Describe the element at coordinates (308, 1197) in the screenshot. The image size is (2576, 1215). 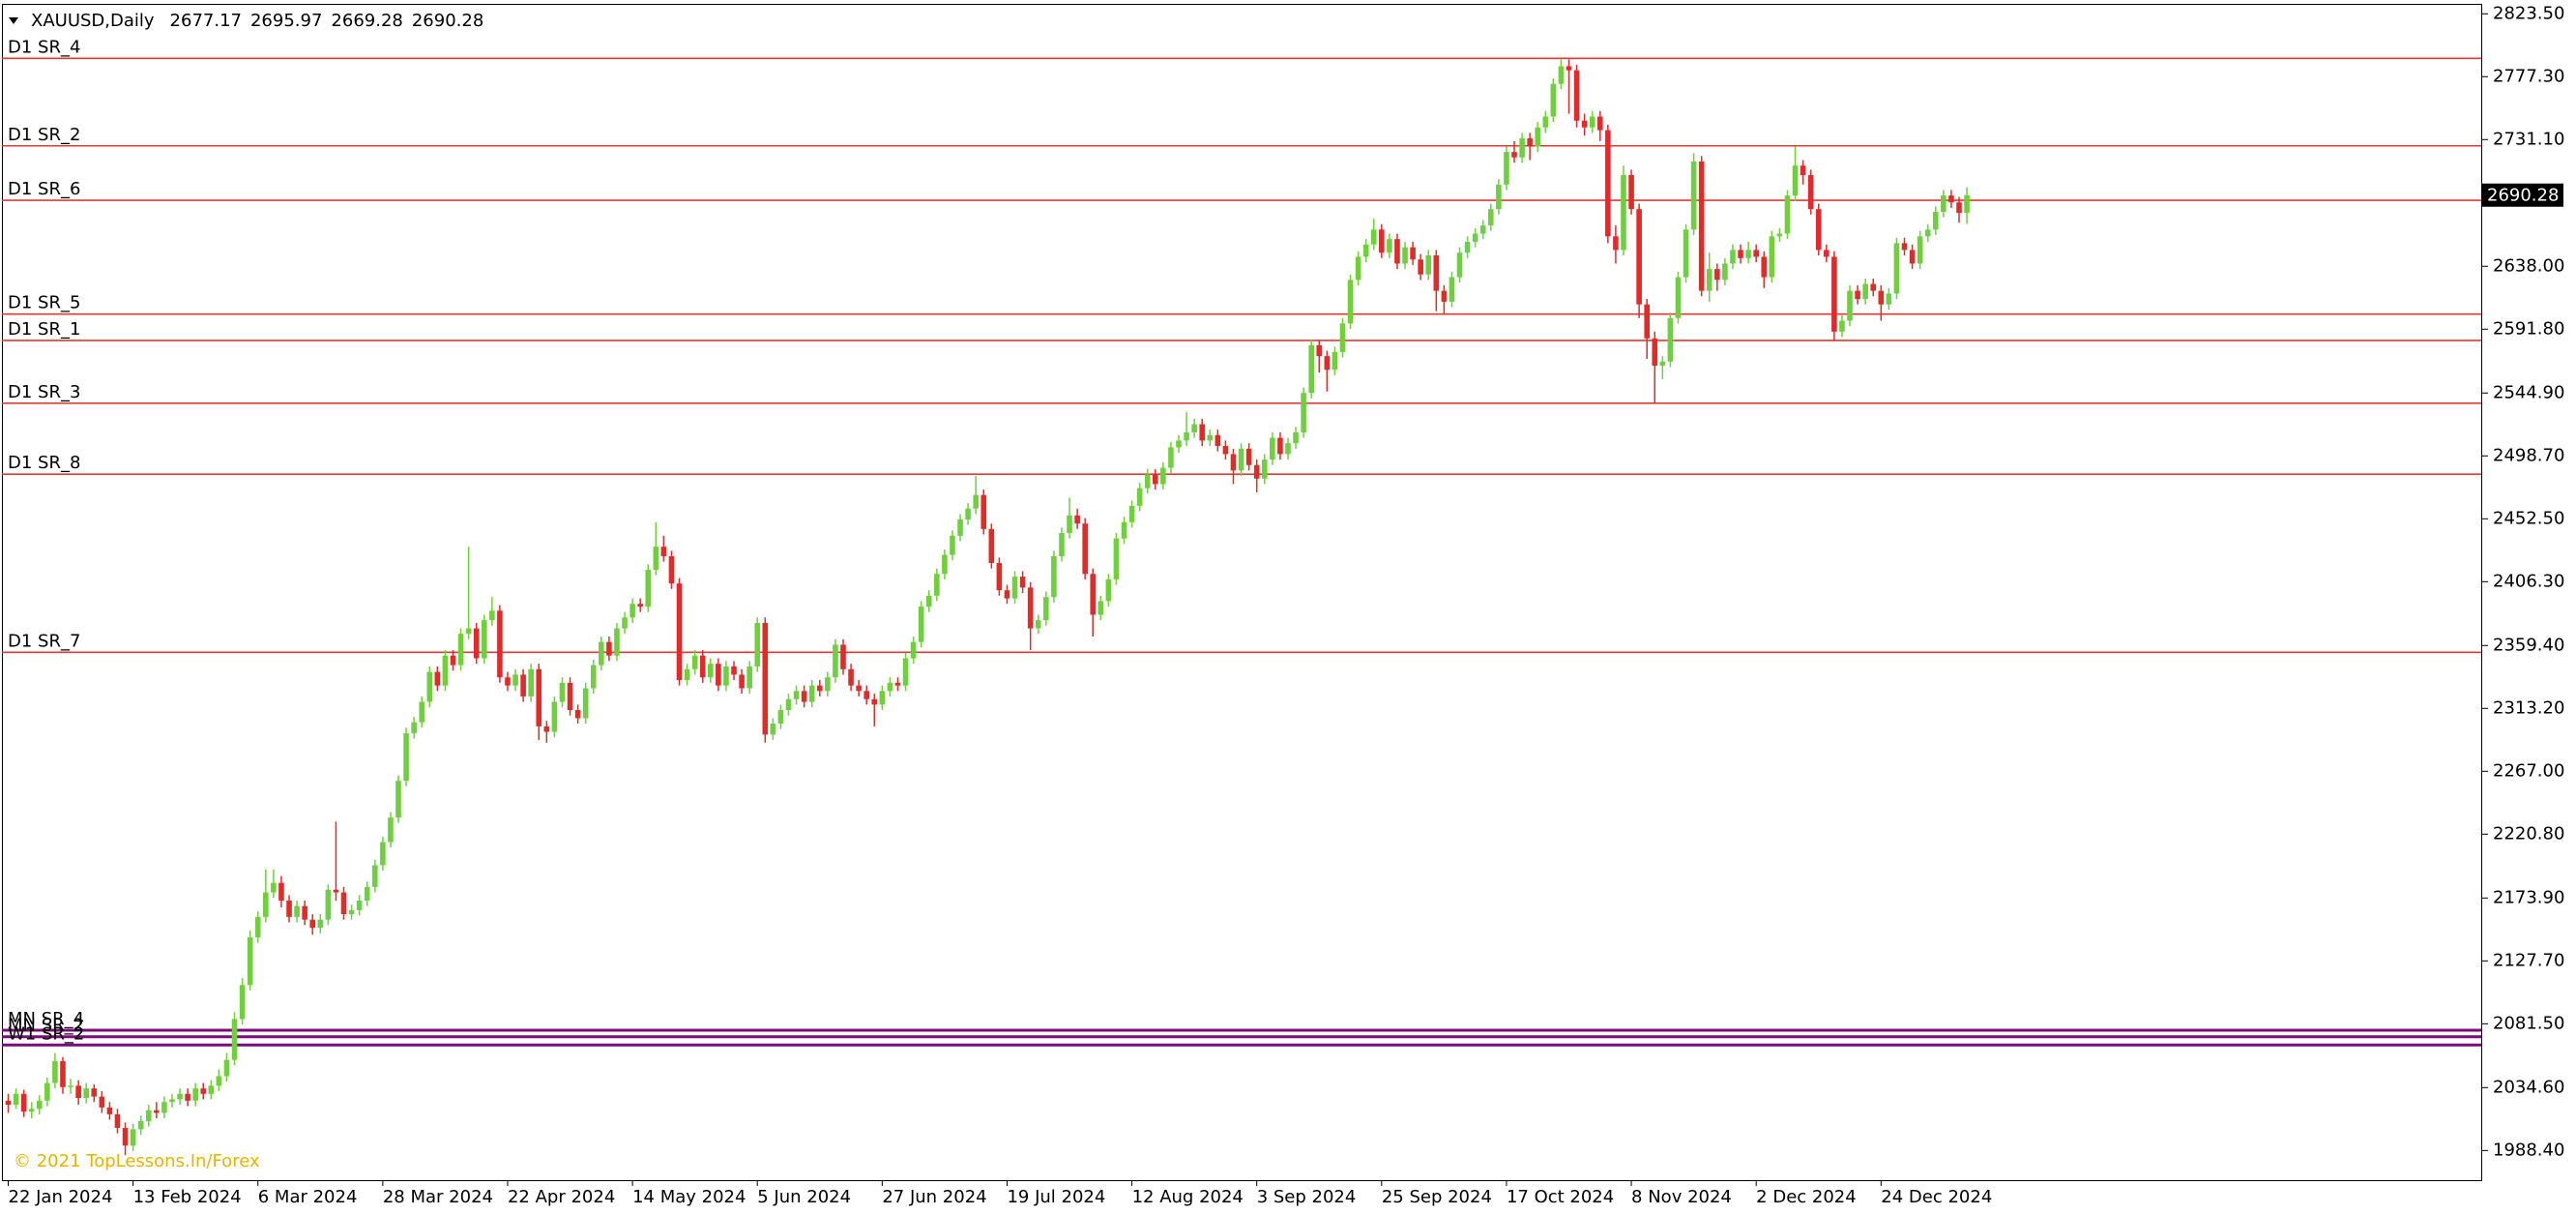
I see `x-tick-label: 6 Mar 2024` at that location.